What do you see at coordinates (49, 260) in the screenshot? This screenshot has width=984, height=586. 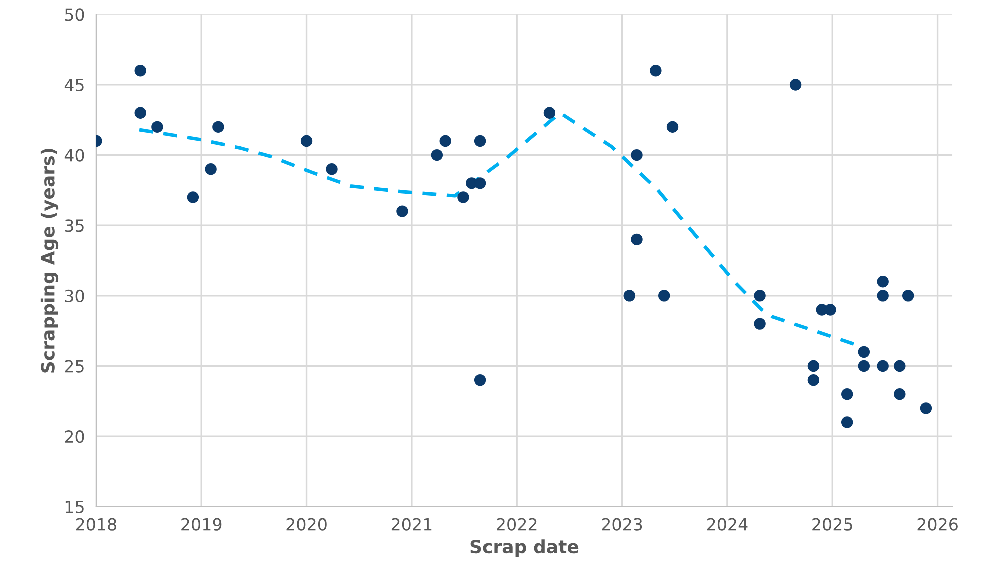 I see `y-axis-title: Scrapping Age (years)` at bounding box center [49, 260].